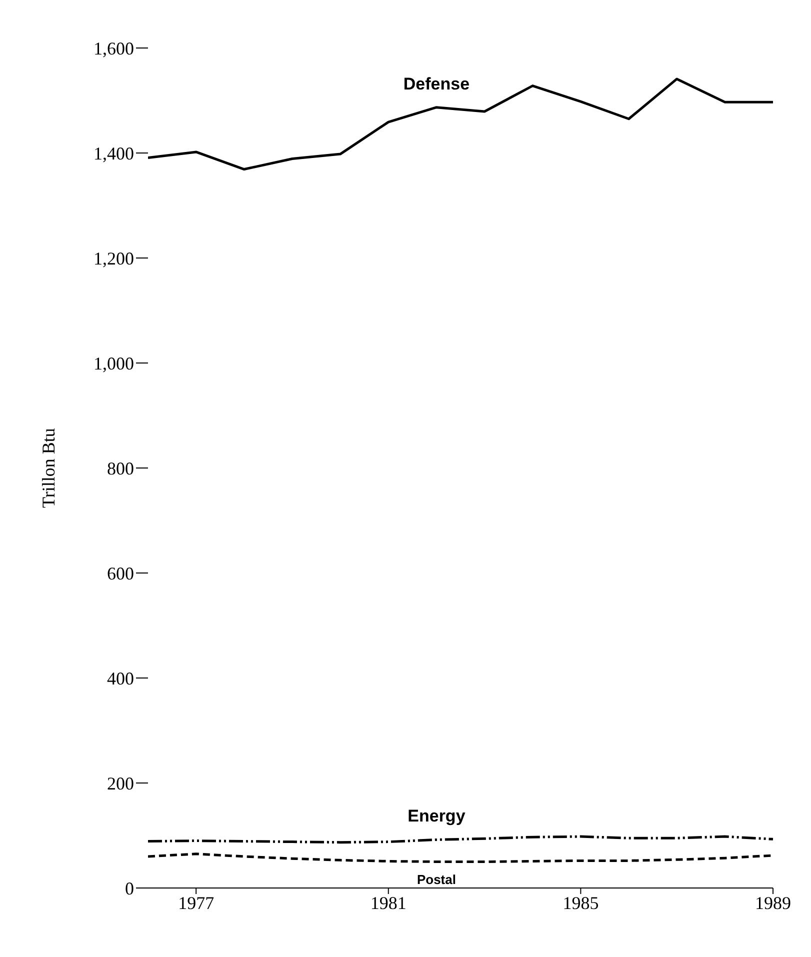 This screenshot has width=811, height=957. Describe the element at coordinates (580, 902) in the screenshot. I see `x-tick-label: 1985` at that location.